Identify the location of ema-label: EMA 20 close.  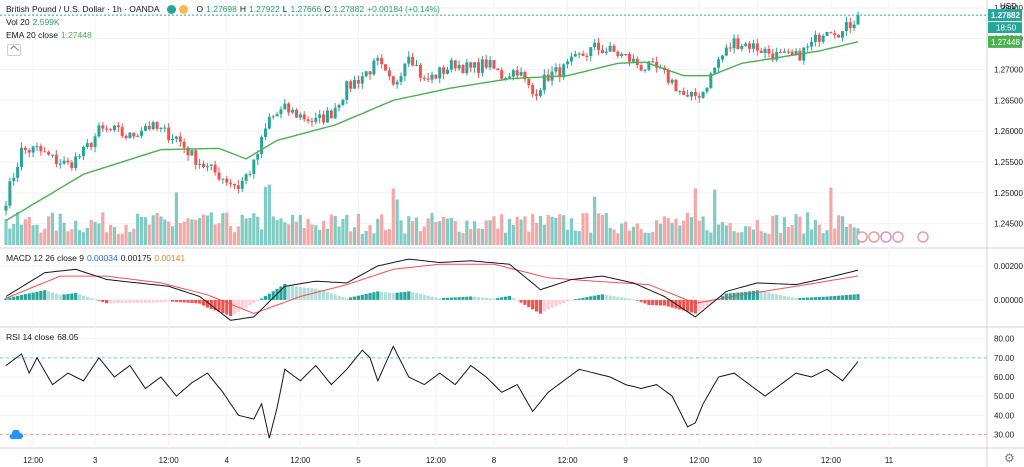
(32, 35).